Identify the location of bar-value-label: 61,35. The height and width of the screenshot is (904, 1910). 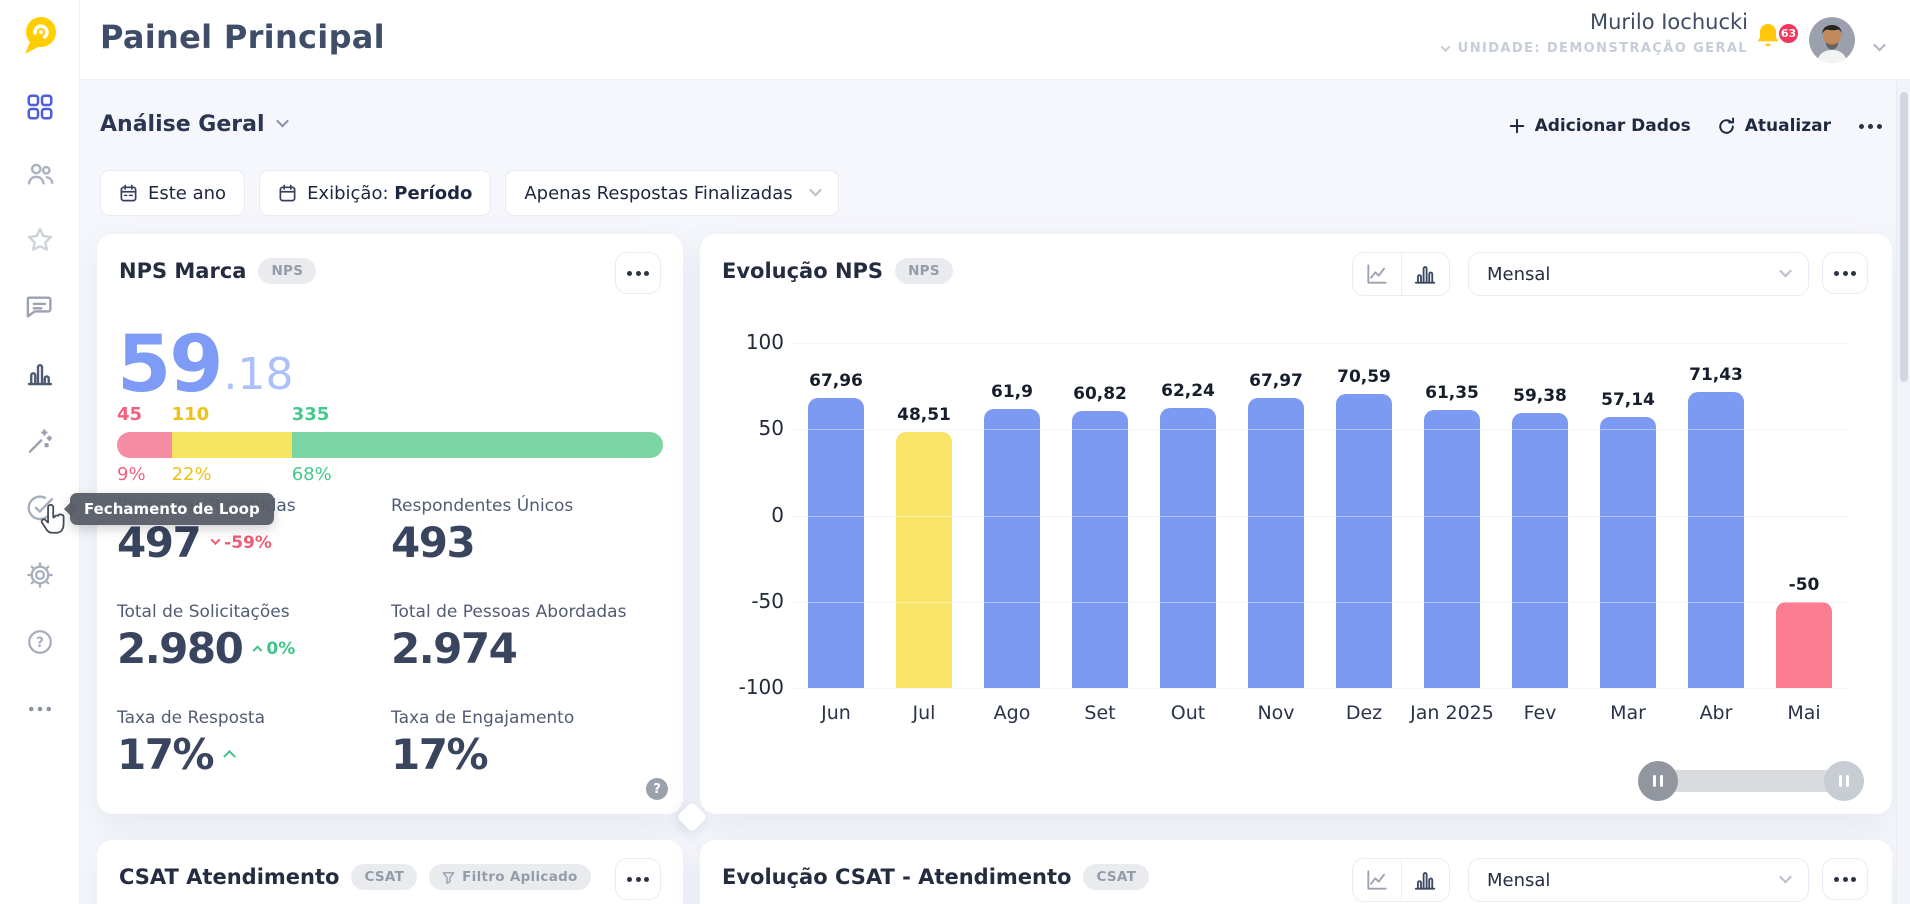
(1452, 392).